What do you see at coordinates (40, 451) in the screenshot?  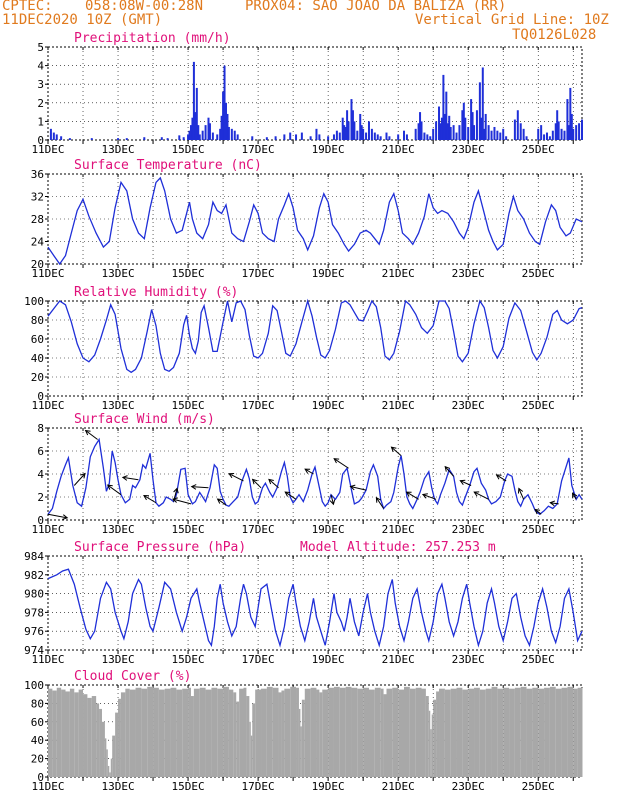 I see `y-tick-label: 6` at bounding box center [40, 451].